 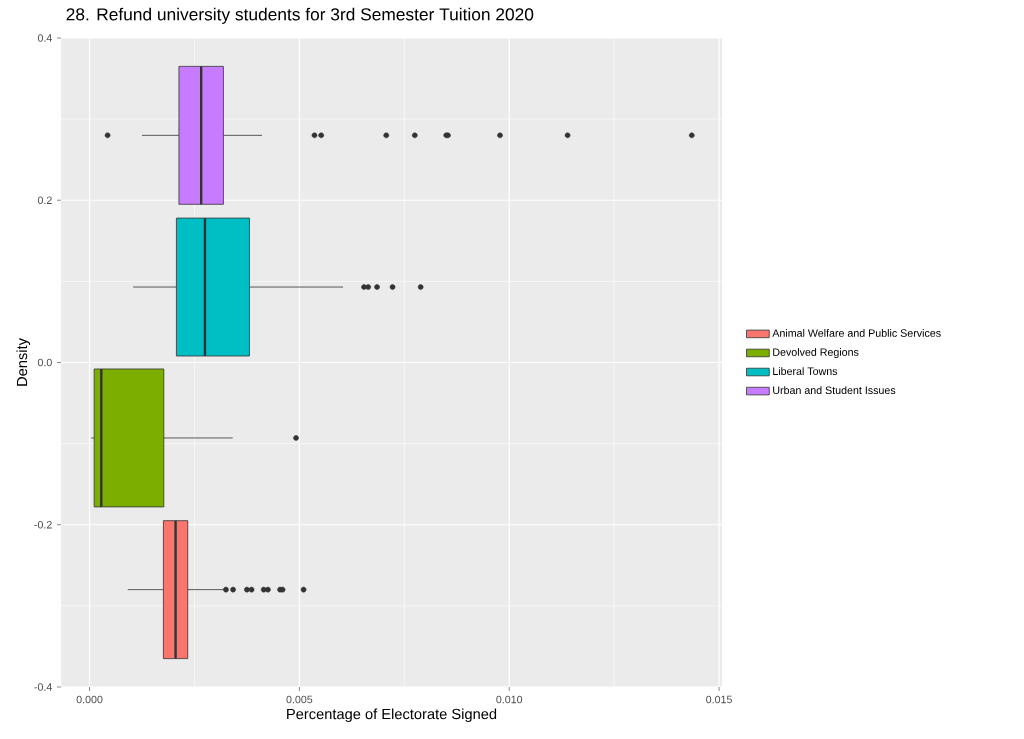 What do you see at coordinates (299, 699) in the screenshot?
I see `x-tick-label: 0.005` at bounding box center [299, 699].